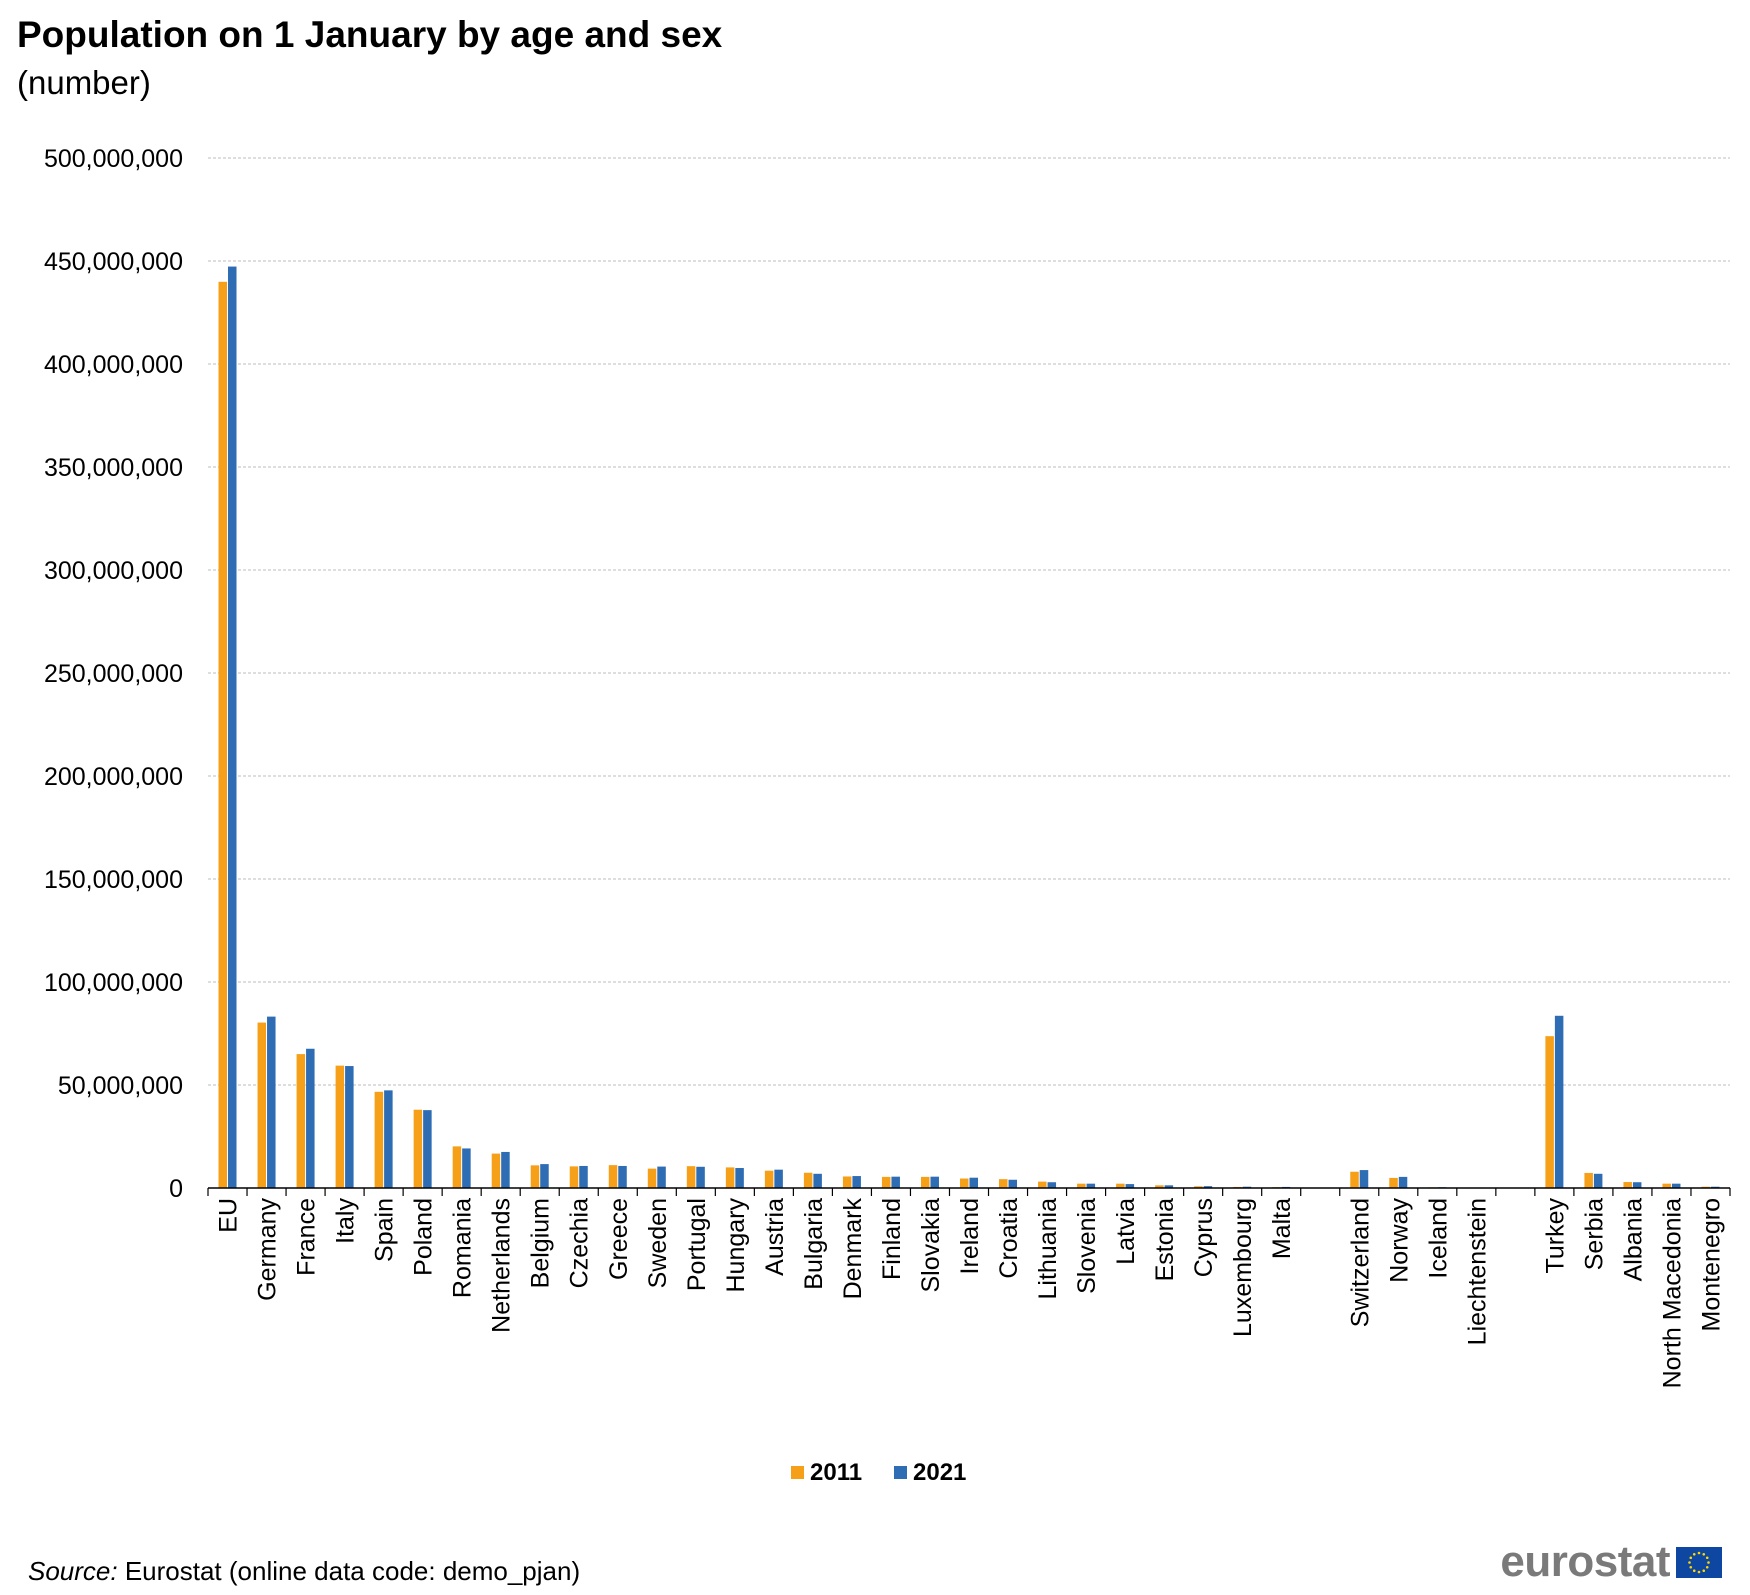 This screenshot has width=1750, height=1595. What do you see at coordinates (1711, 1264) in the screenshot?
I see `x-tick-label: Montenegro` at bounding box center [1711, 1264].